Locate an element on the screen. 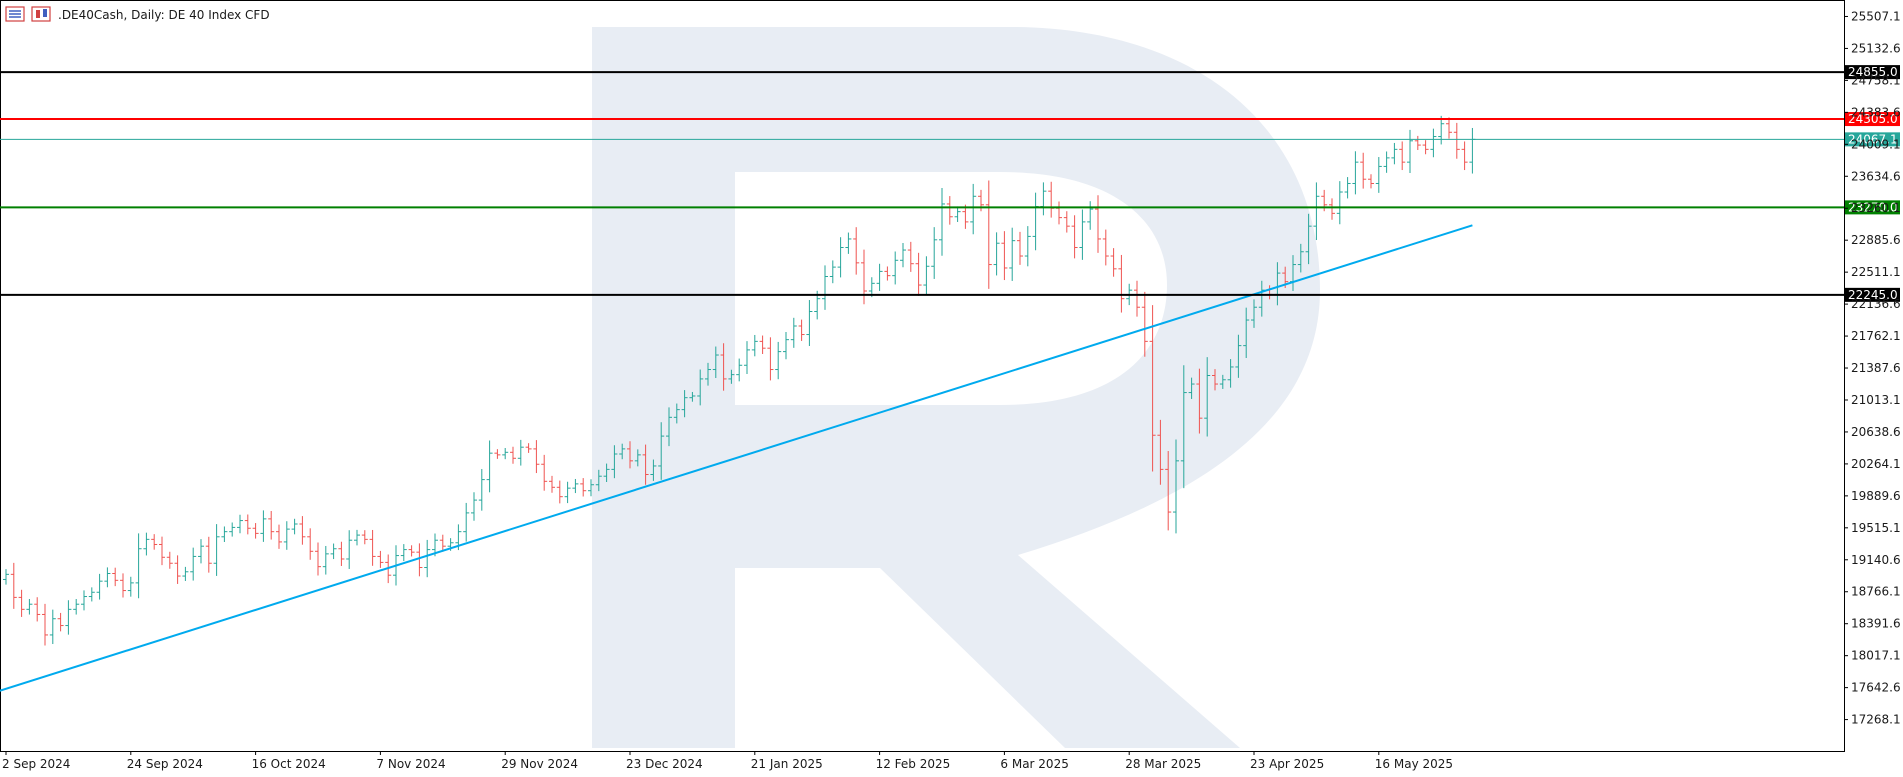 The height and width of the screenshot is (777, 1903). y-tick-label: 17268.1 is located at coordinates (1876, 720).